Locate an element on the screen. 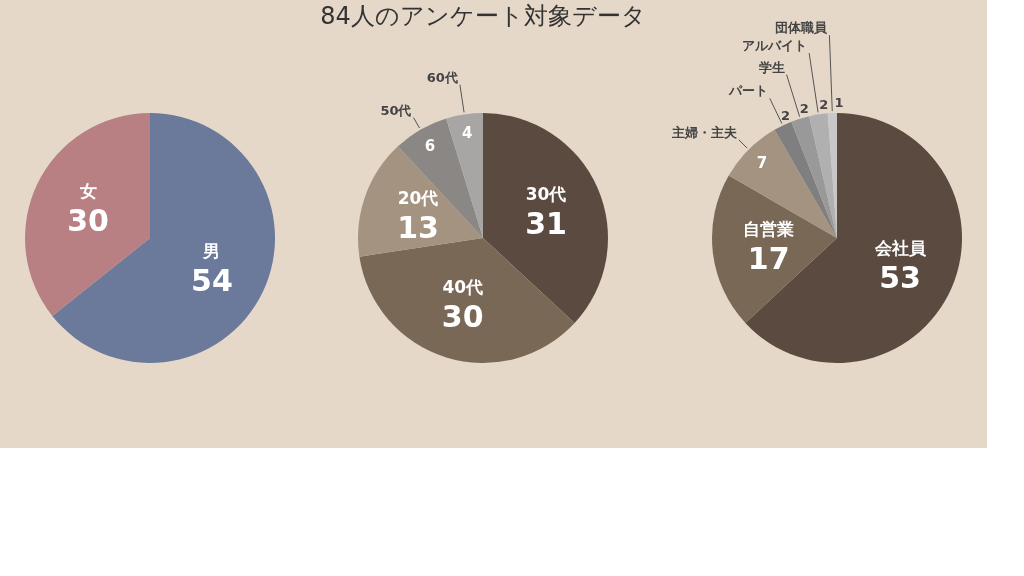 The height and width of the screenshot is (576, 1024). data-label: 53 is located at coordinates (900, 278).